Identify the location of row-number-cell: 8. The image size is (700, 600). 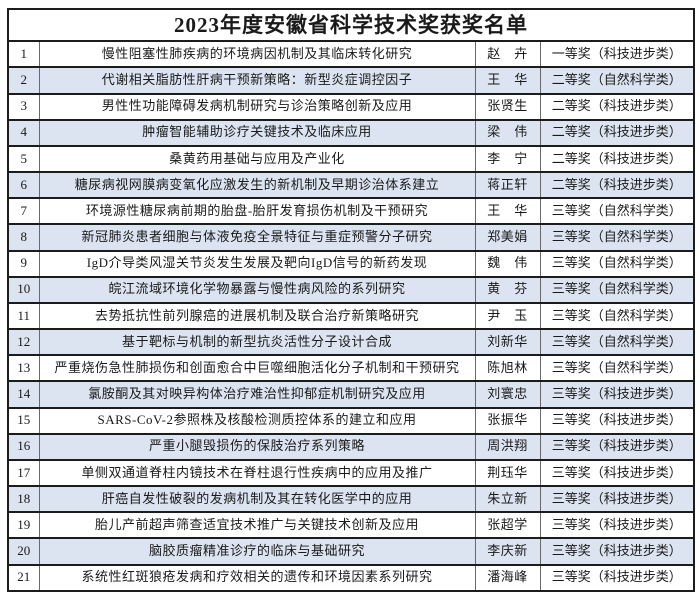
(23, 237).